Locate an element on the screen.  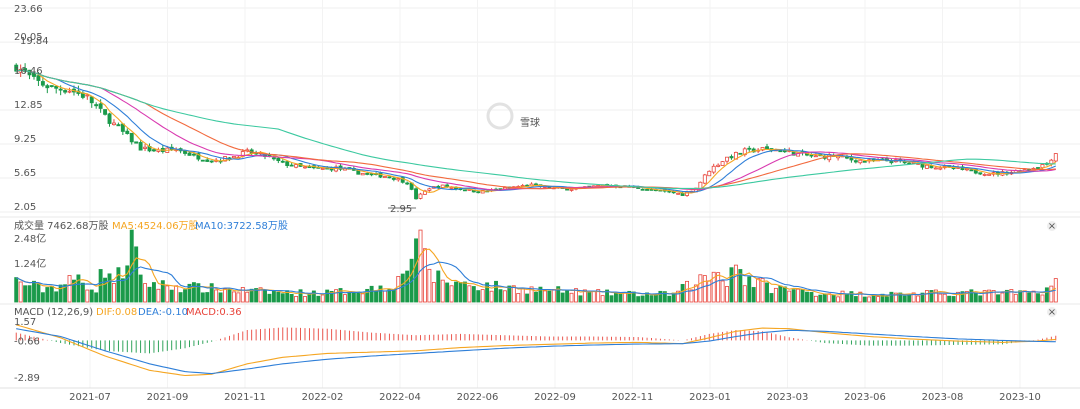
macd-dif-label: DIF:0.08 is located at coordinates (116, 312).